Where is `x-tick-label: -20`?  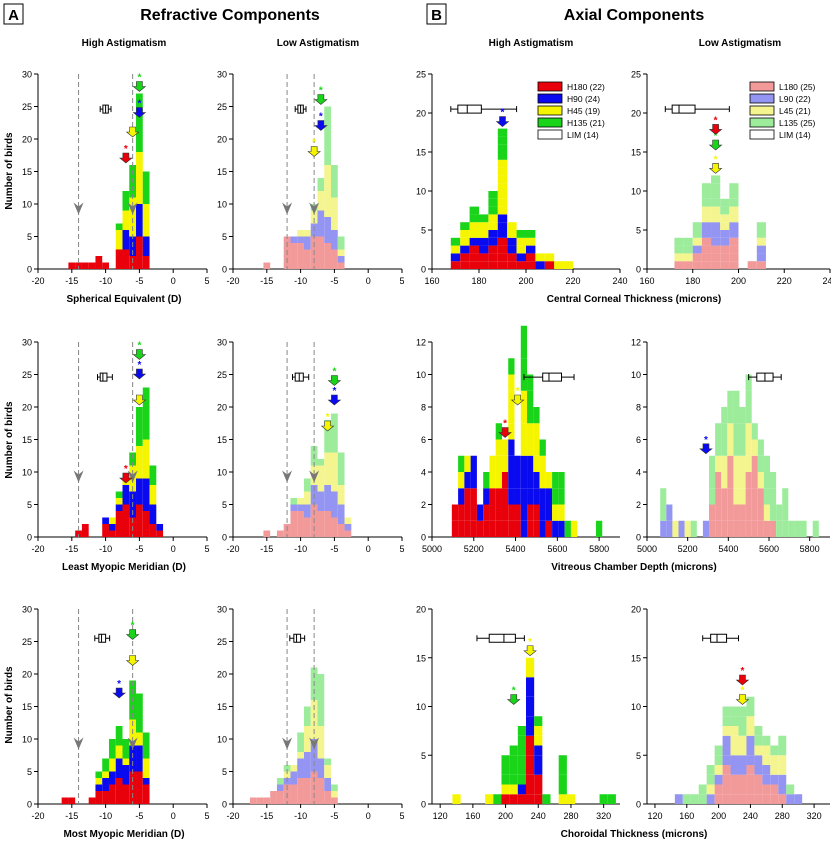
x-tick-label: -20 is located at coordinates (232, 281).